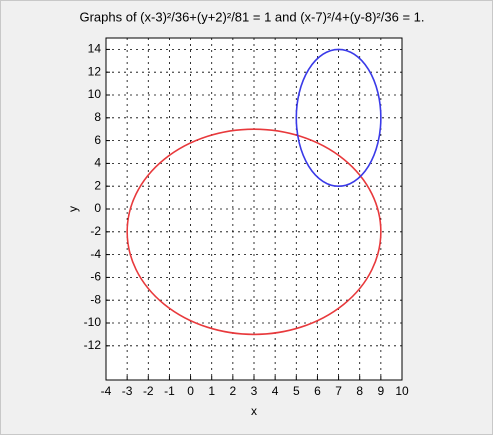 This screenshot has width=493, height=435. Describe the element at coordinates (97, 208) in the screenshot. I see `y-tick-label: 0` at that location.